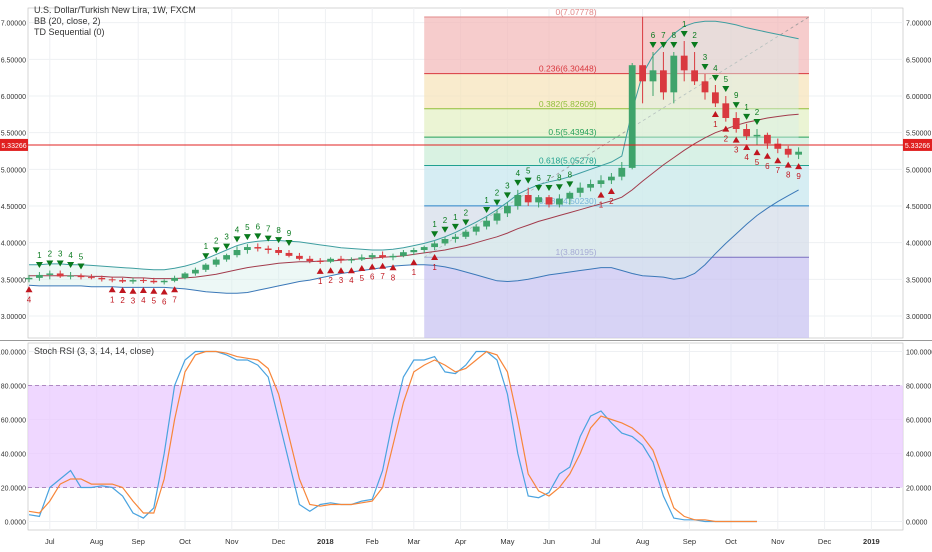  Describe the element at coordinates (341, 280) in the screenshot. I see `td-buy-count: 3` at that location.